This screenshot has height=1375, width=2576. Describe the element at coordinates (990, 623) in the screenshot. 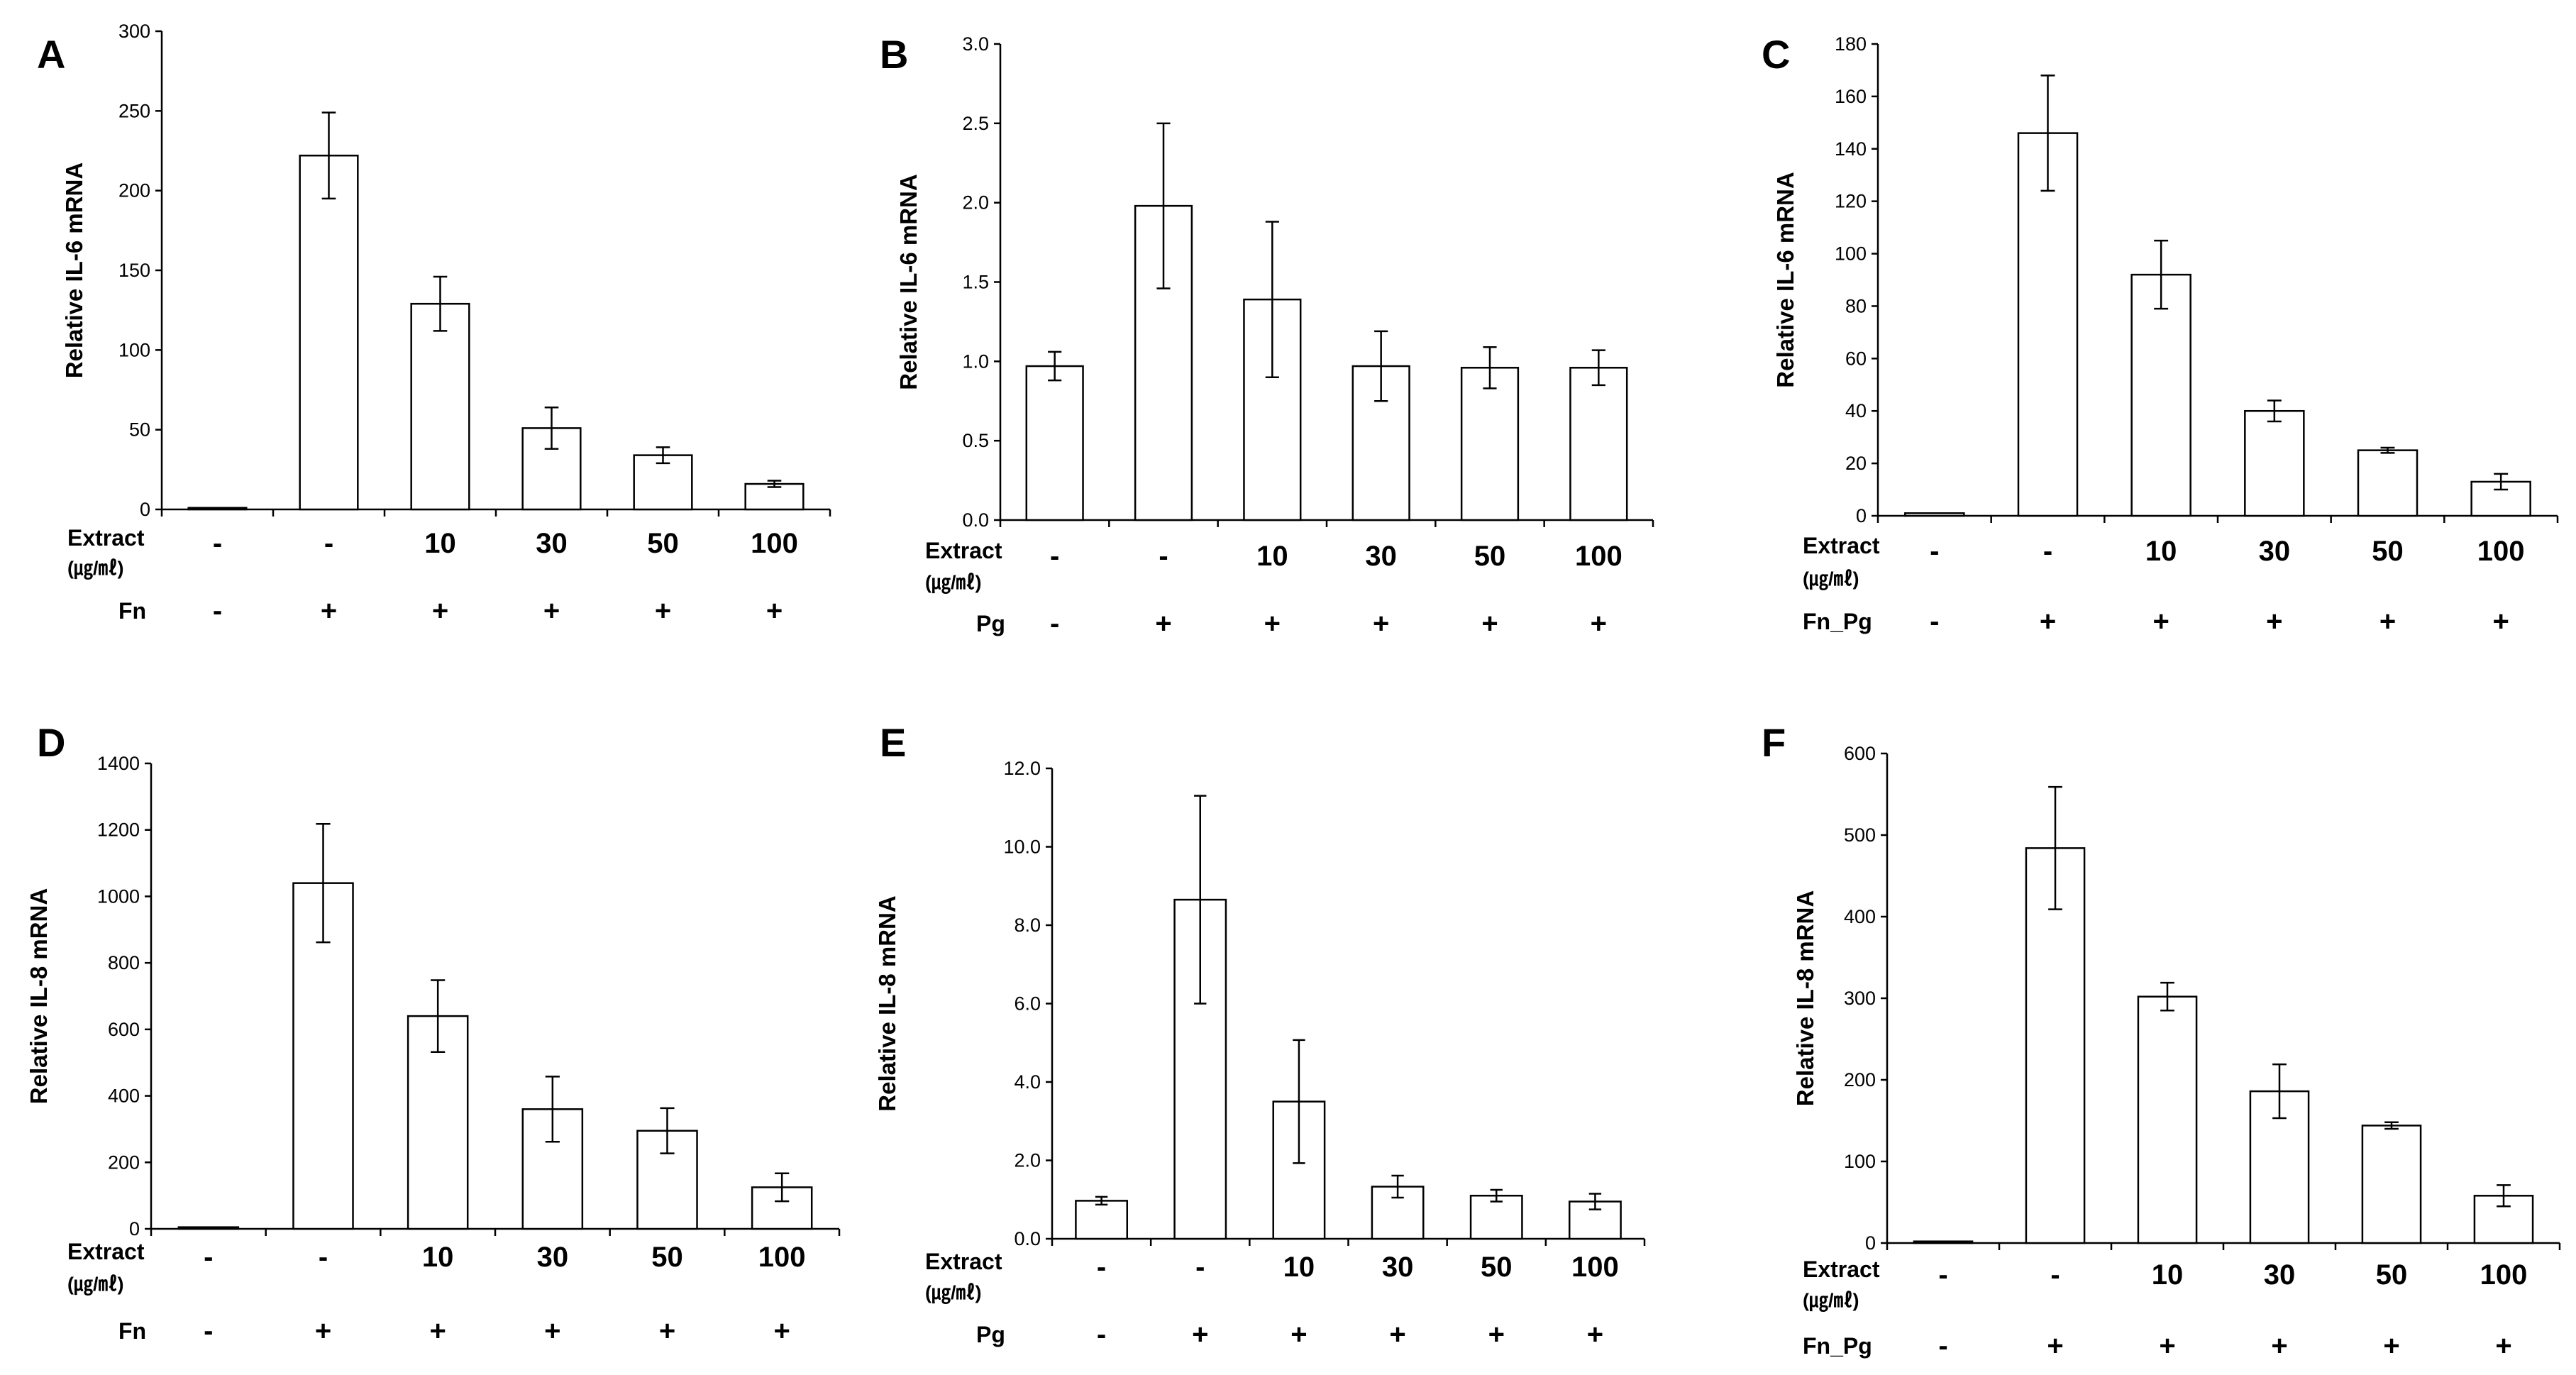

I see `panel-b-treatment-label: Pg` at that location.